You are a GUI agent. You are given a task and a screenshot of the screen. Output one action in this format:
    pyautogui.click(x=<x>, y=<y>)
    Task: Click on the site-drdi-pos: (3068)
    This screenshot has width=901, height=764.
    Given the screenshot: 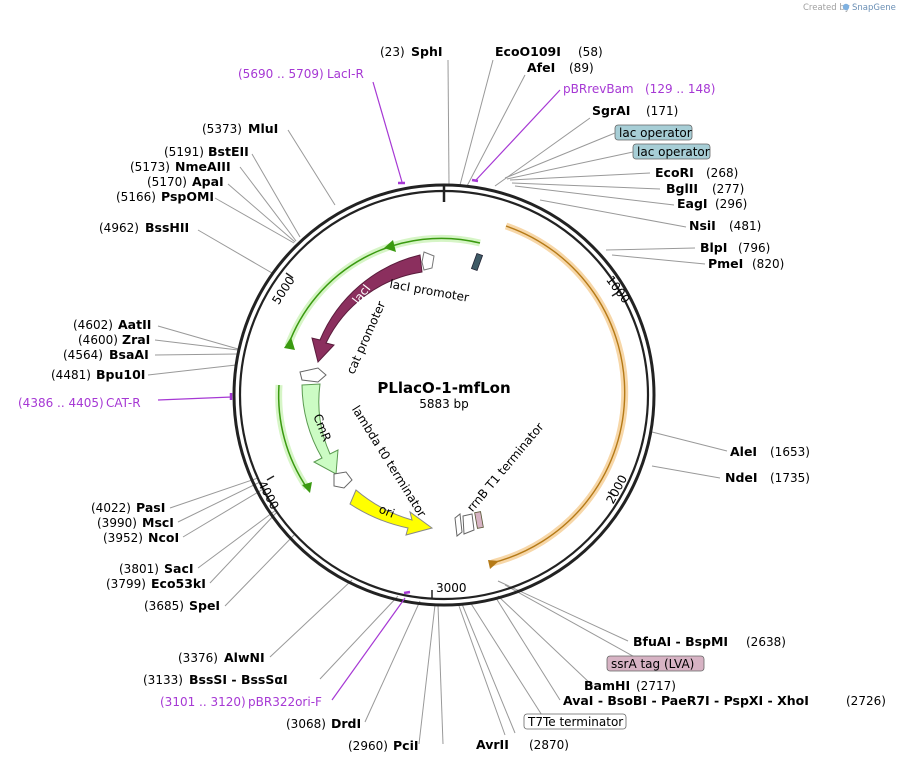 What is the action you would take?
    pyautogui.click(x=306, y=724)
    